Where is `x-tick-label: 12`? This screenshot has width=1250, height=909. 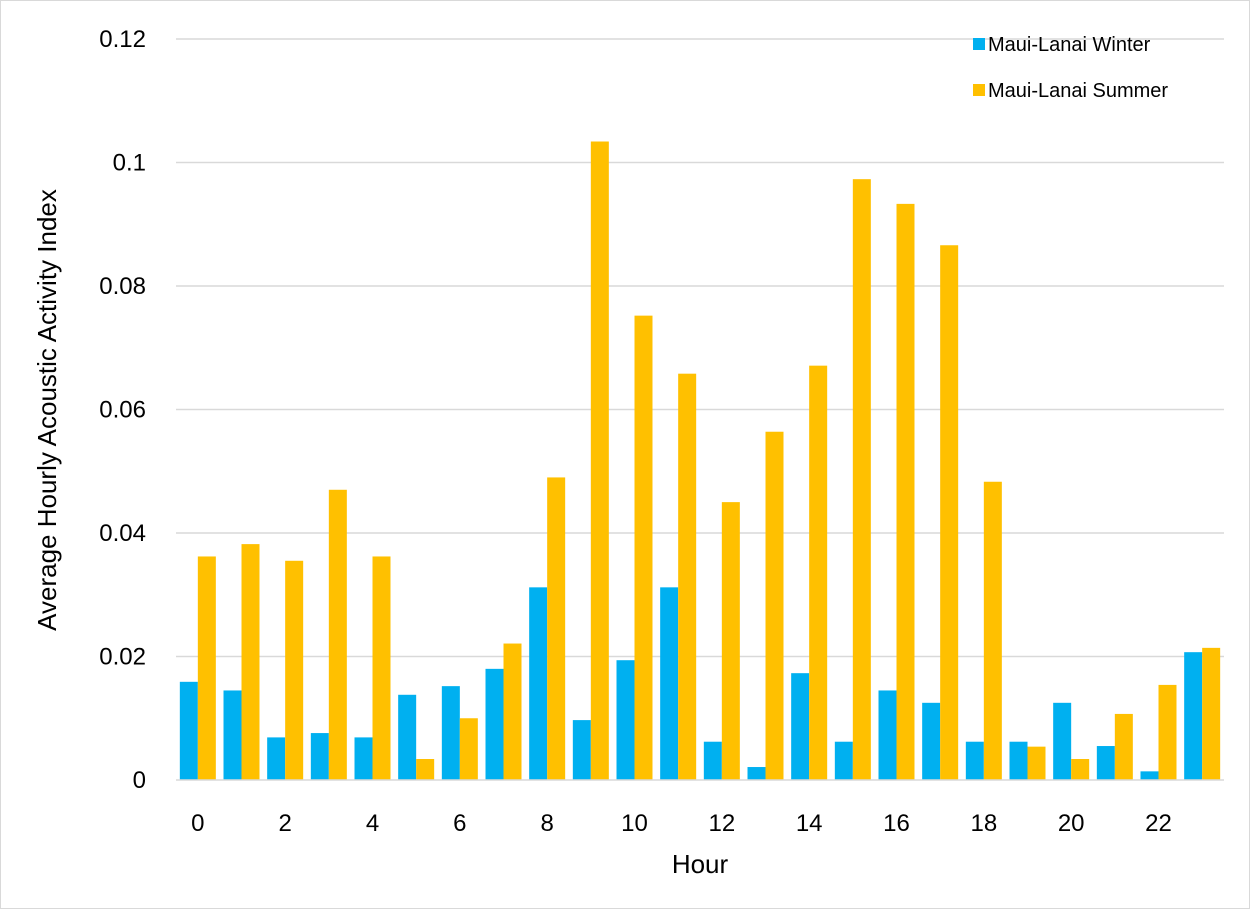 x-tick-label: 12 is located at coordinates (721, 823).